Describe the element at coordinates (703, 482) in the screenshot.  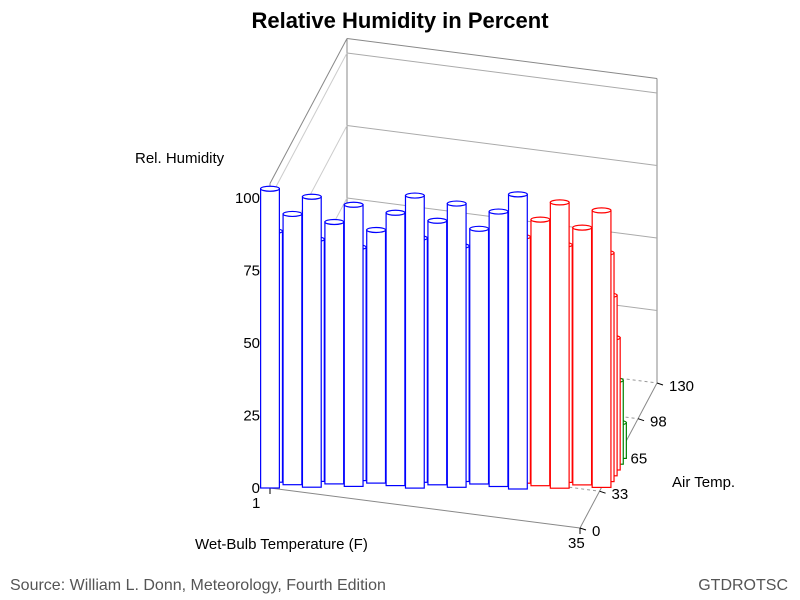
I see `y-axis-label: Air Temp.` at that location.